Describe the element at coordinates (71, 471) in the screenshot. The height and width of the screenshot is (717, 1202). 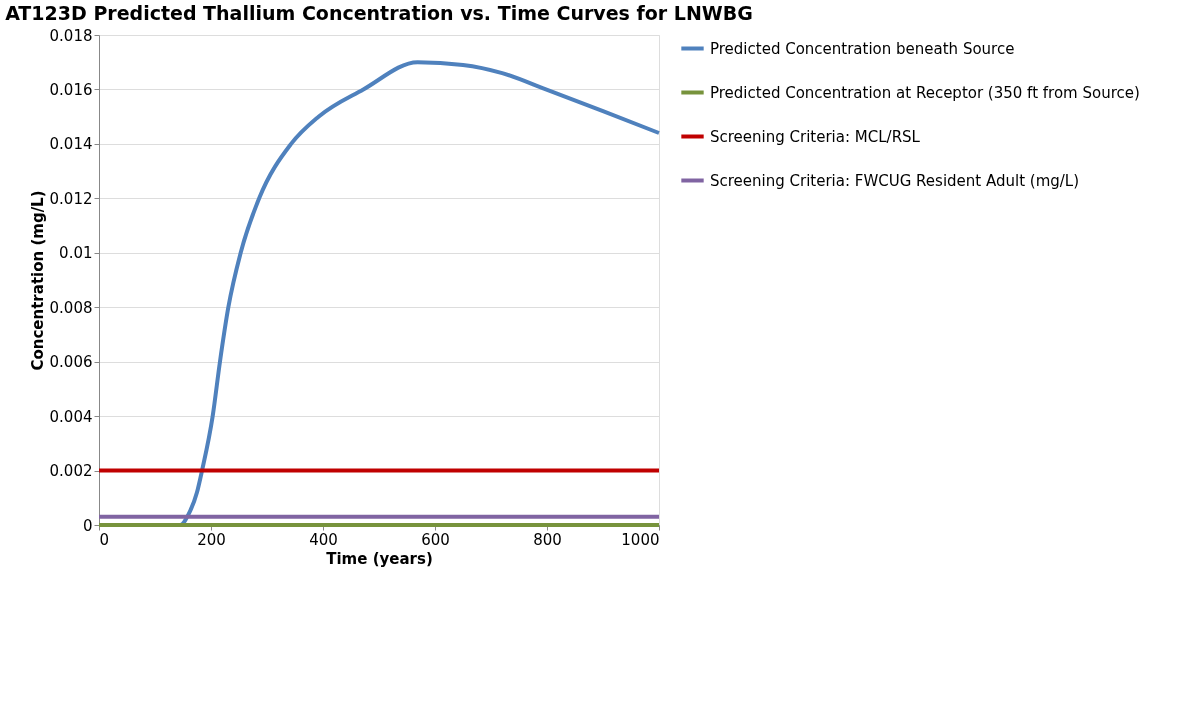
I see `y-tick-label: 0.002` at that location.